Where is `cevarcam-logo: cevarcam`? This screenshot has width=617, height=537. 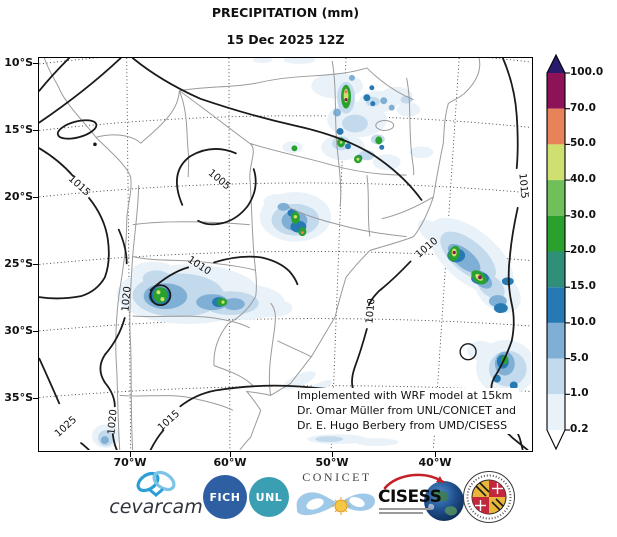 cevarcam-logo: cevarcam is located at coordinates (156, 496).